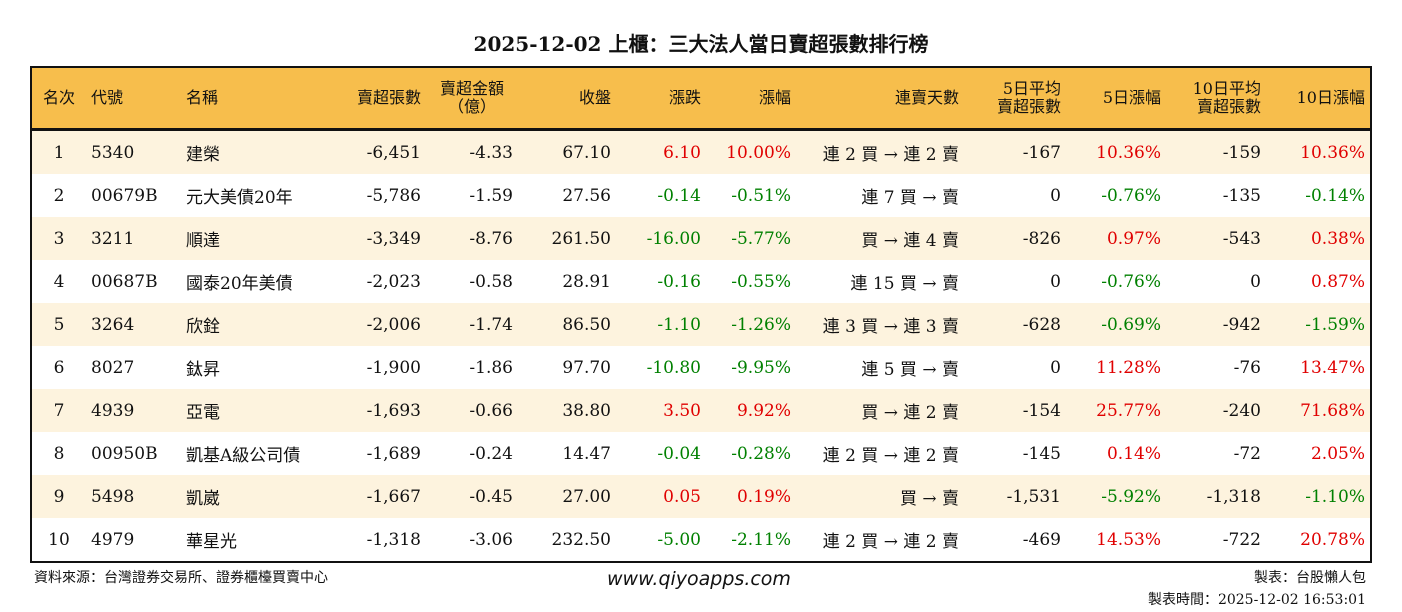 This screenshot has width=1402, height=612. Describe the element at coordinates (1041, 453) in the screenshot. I see `cell-avg5-net-sell: -145` at that location.